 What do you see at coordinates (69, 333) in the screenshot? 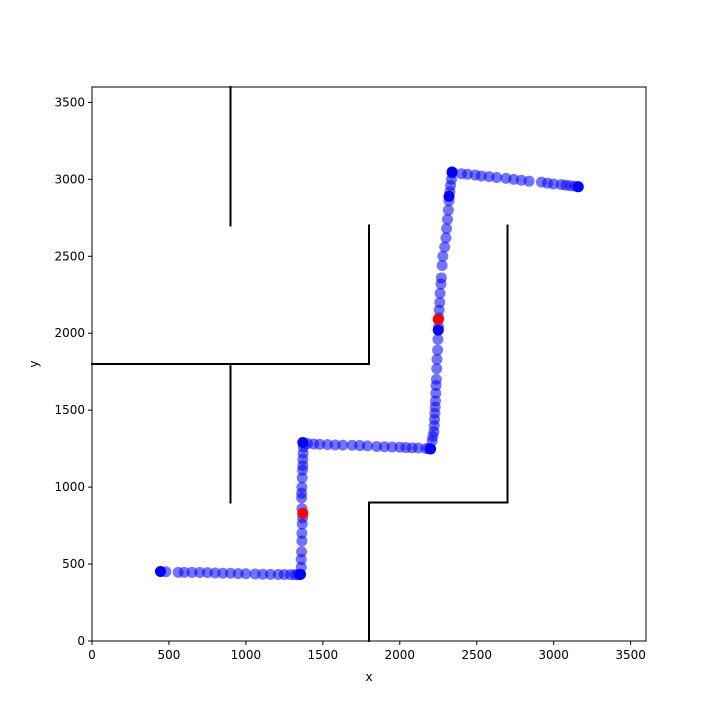
I see `y-tick-label-2000: 2000` at bounding box center [69, 333].